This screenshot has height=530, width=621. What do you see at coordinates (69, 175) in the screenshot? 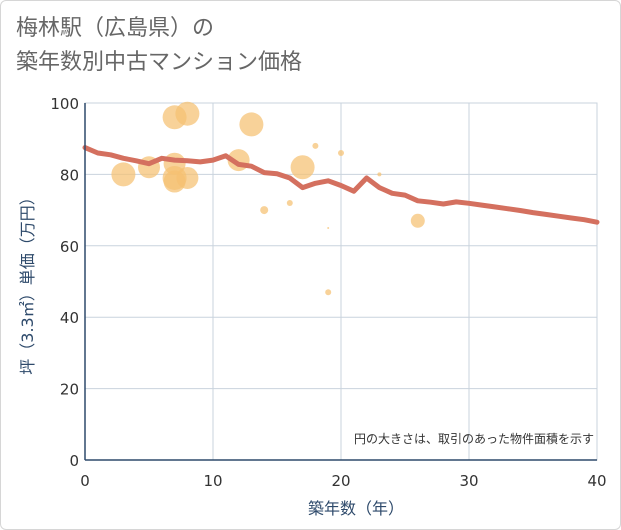
I see `y-tick-label: 80` at bounding box center [69, 175].